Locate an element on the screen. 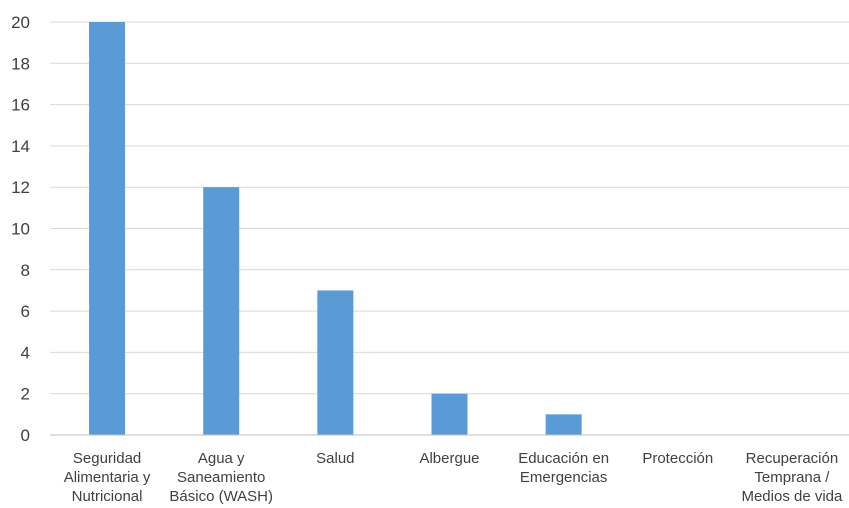 This screenshot has height=508, width=849. x-category-label-line: Alimentaria y is located at coordinates (107, 477).